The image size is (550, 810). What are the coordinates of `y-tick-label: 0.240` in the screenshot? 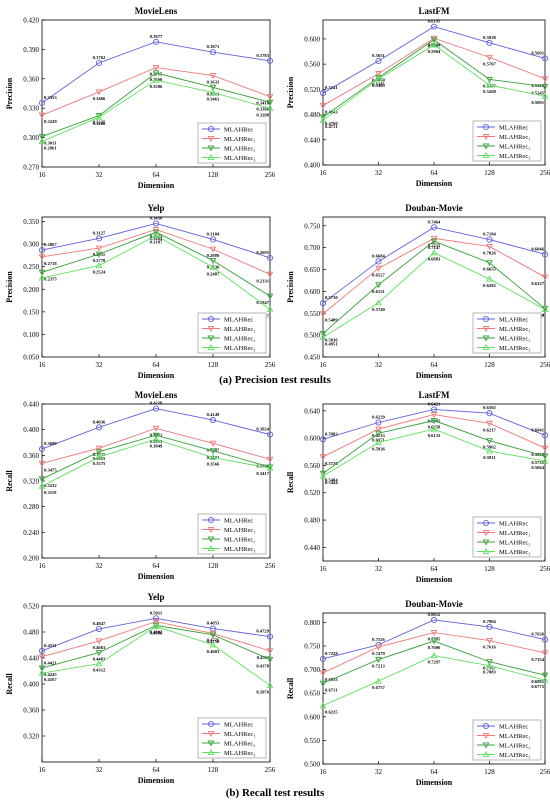 It's located at (31, 533).